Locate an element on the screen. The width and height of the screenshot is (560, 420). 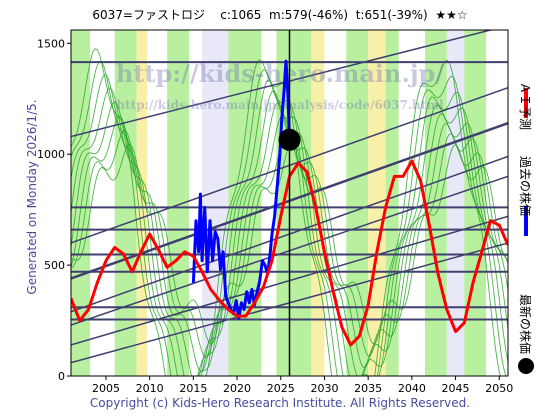
x-tick-label: 2015 is located at coordinates (193, 388).